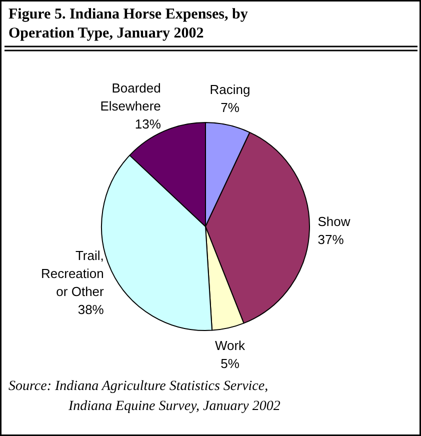 The height and width of the screenshot is (436, 421). Describe the element at coordinates (148, 124) in the screenshot. I see `data-label: 13%` at that location.